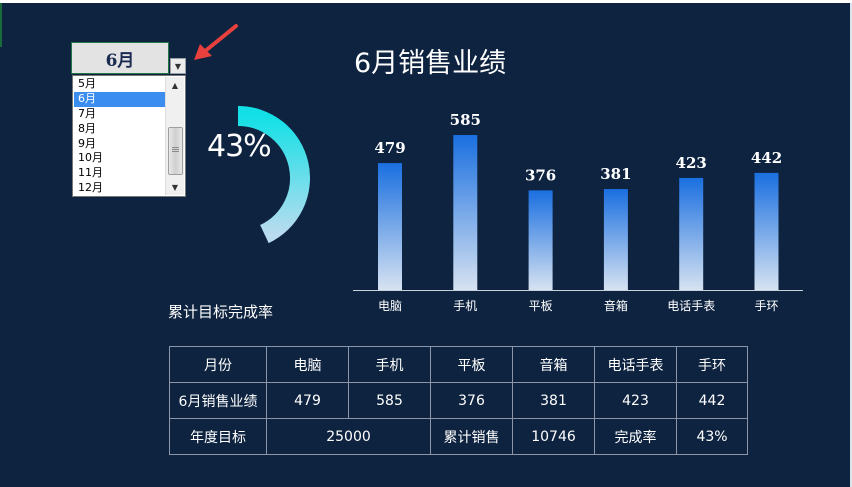 The height and width of the screenshot is (487, 852). I want to click on scroll-up-icon: ▲, so click(175, 85).